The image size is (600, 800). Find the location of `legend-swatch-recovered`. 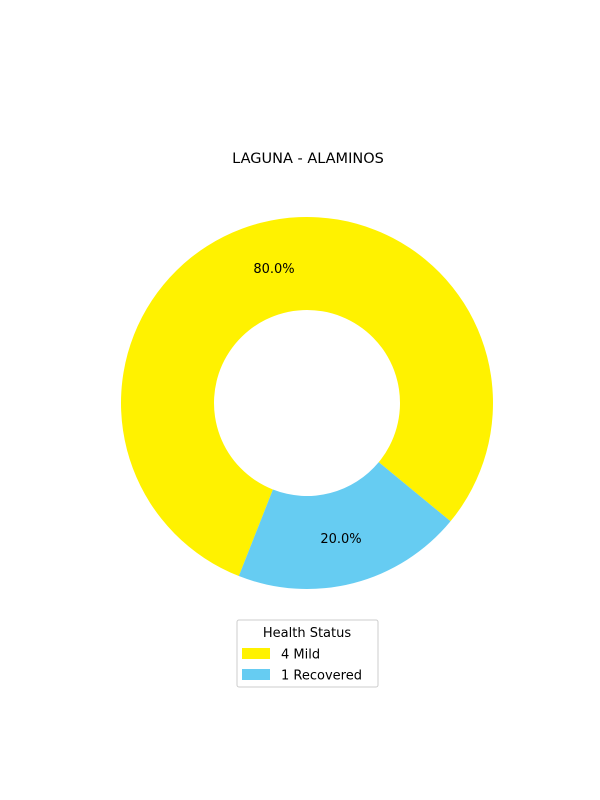

legend-swatch-recovered is located at coordinates (256, 674).